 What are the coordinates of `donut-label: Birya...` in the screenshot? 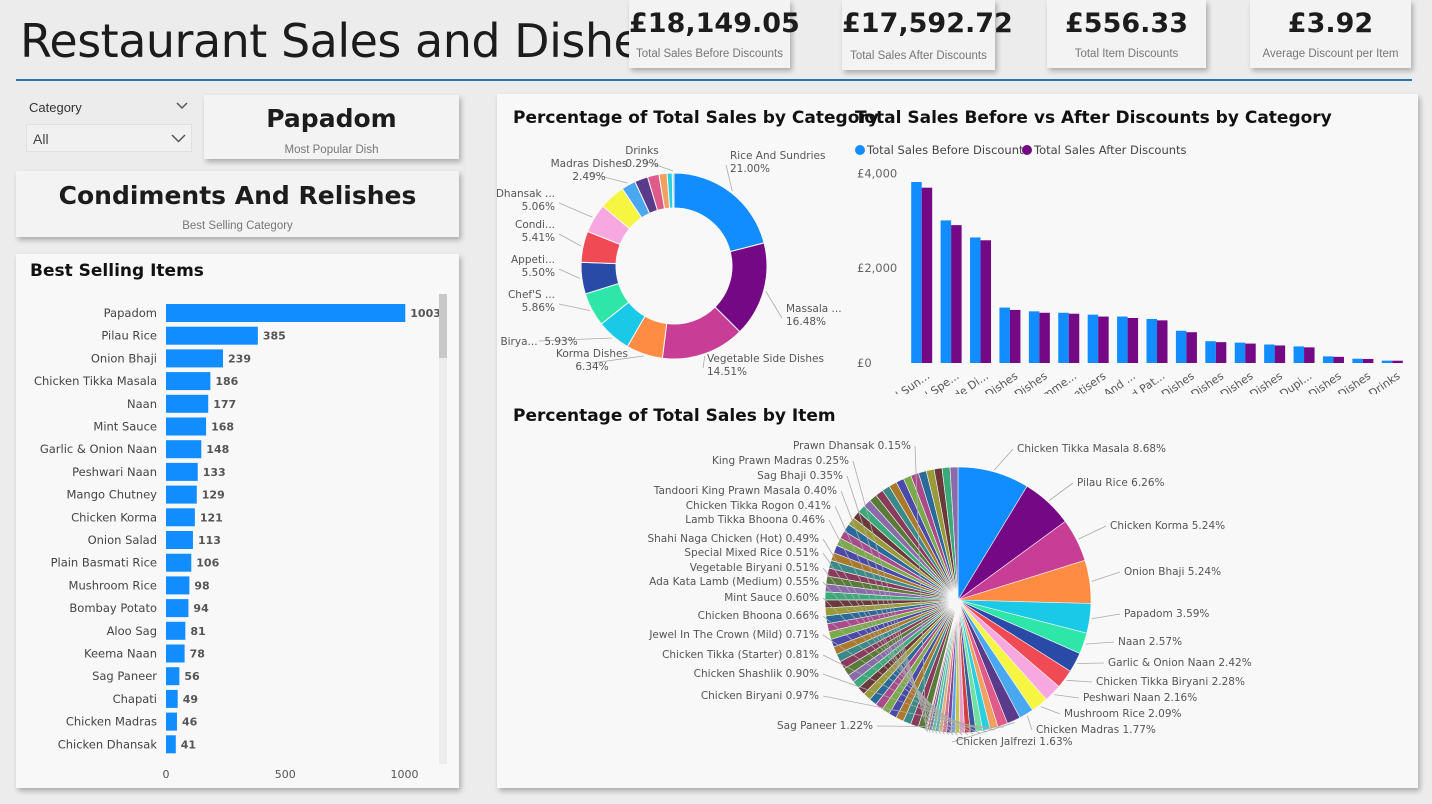 It's located at (518, 342).